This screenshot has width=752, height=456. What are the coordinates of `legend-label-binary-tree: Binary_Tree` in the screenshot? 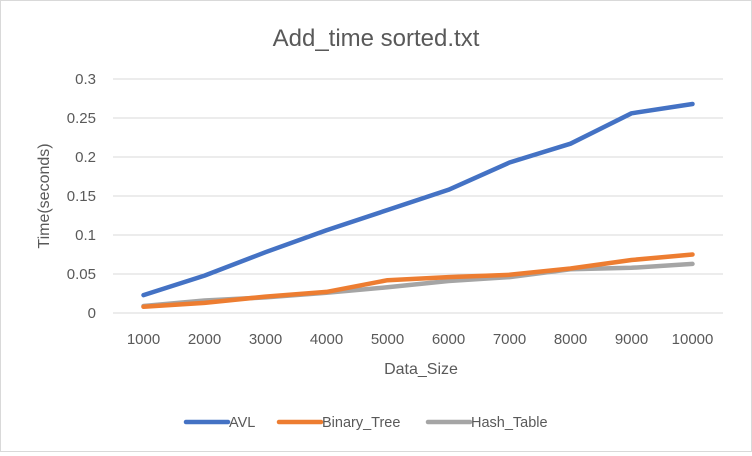 It's located at (361, 423).